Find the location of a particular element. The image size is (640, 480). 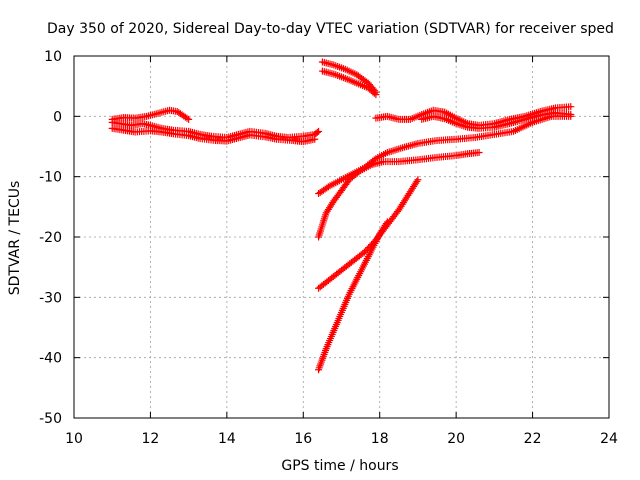

y-tick-label: -30 is located at coordinates (50, 298).